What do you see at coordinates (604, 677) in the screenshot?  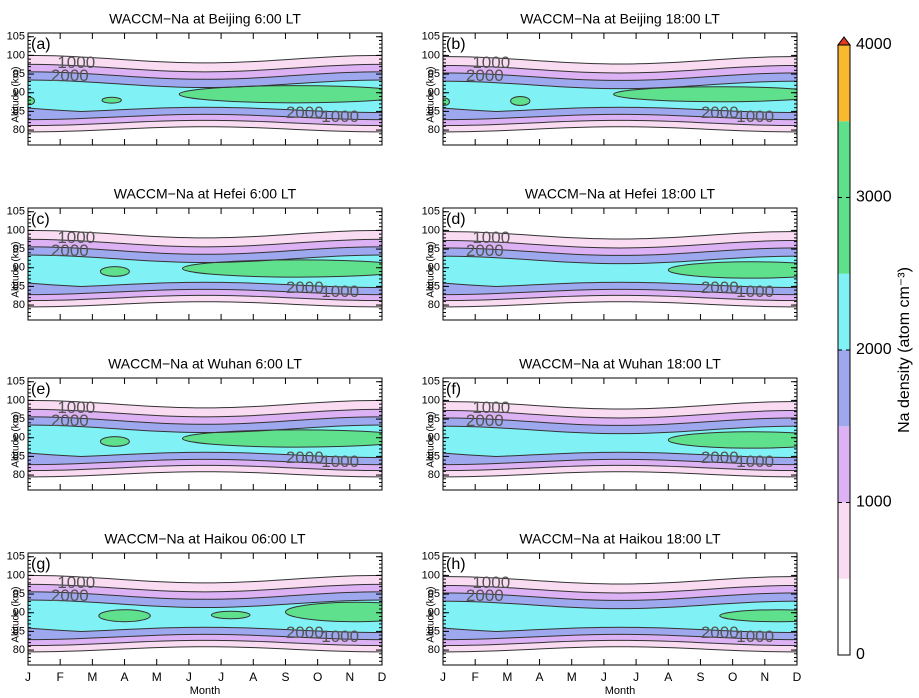 I see `x-tick-label: J` at bounding box center [604, 677].